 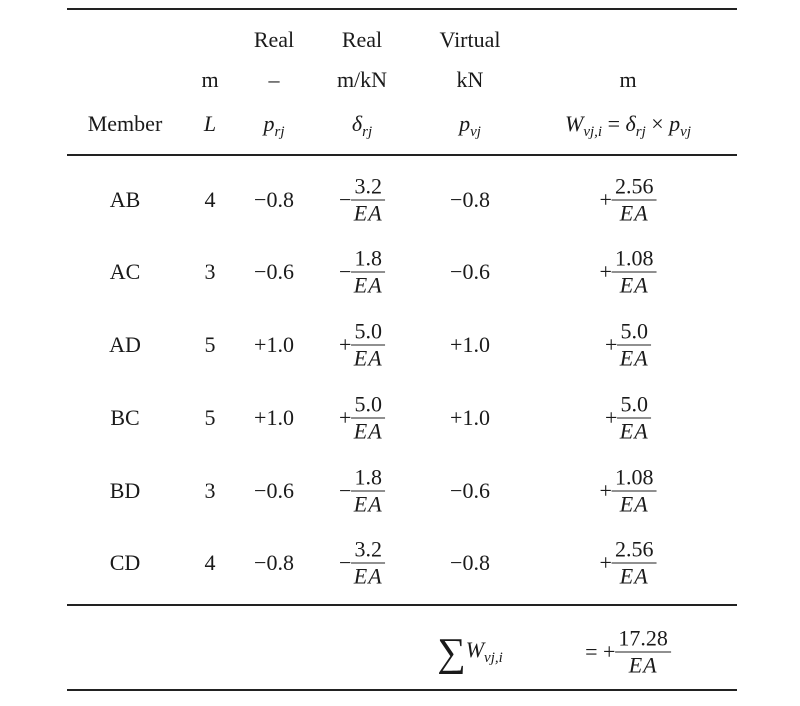 What do you see at coordinates (628, 125) in the screenshot?
I see `col-W: Wvj,i = δrj × pvj` at bounding box center [628, 125].